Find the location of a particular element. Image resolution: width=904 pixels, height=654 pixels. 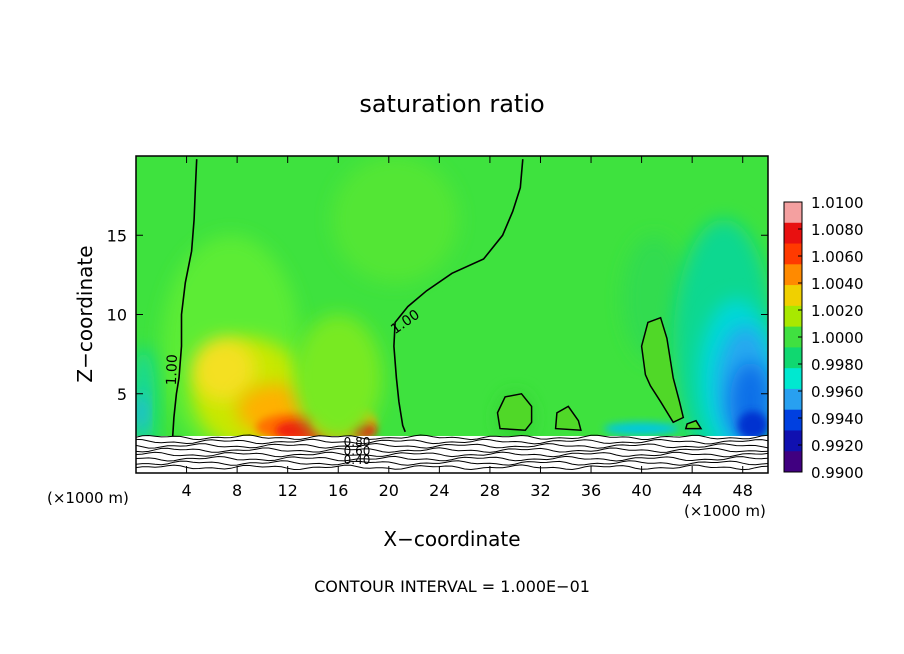

colorbar-label-2: 1.0060 is located at coordinates (837, 257).